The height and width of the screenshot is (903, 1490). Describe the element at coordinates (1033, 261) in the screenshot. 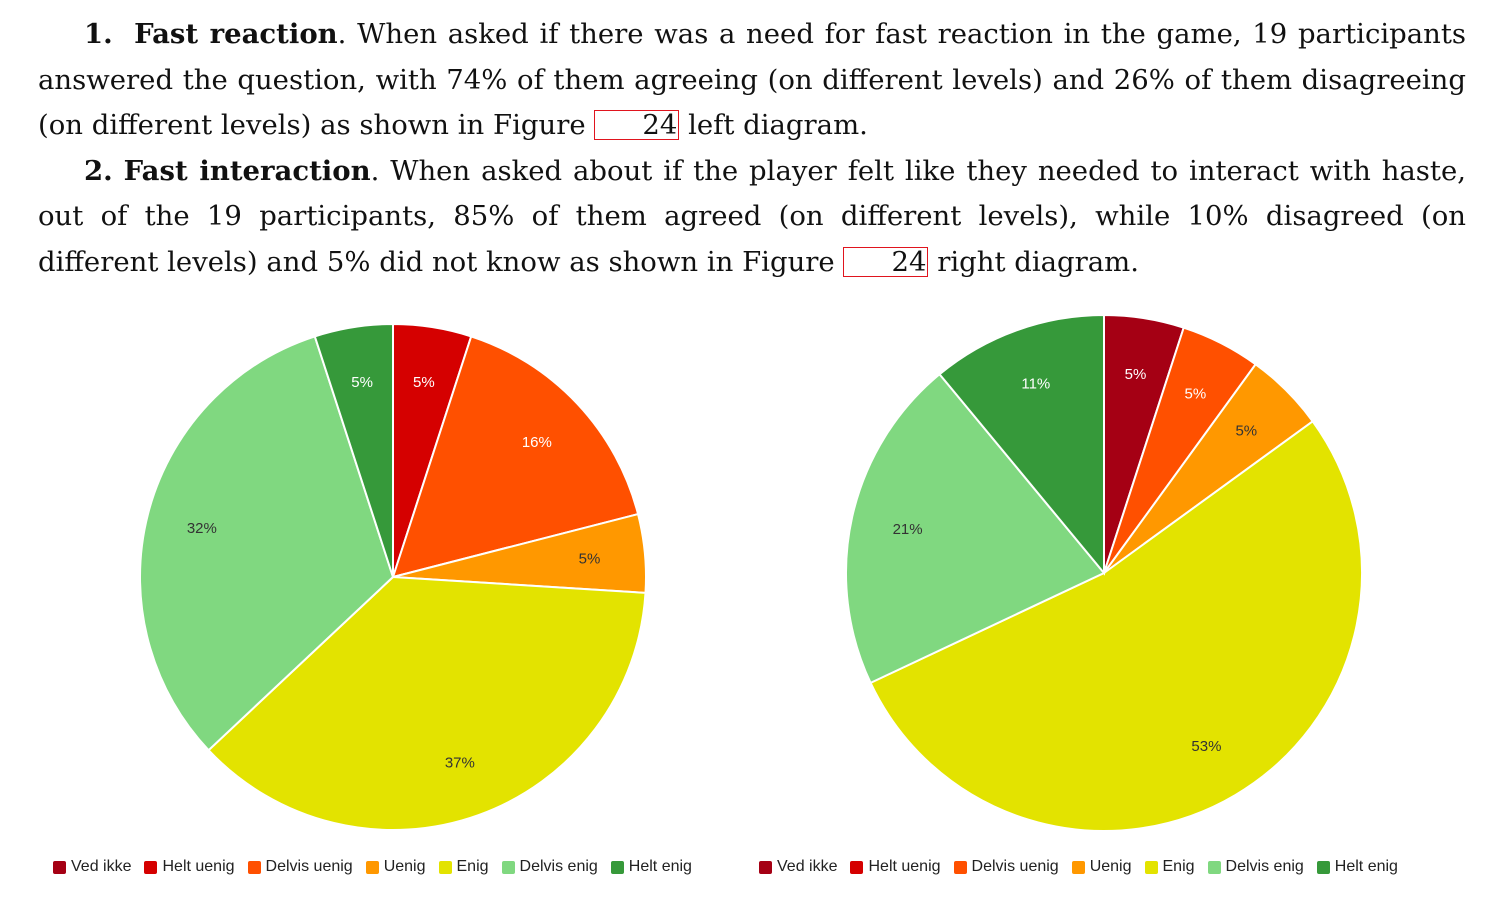

I see `paragraph-text-end: right diagram.` at that location.